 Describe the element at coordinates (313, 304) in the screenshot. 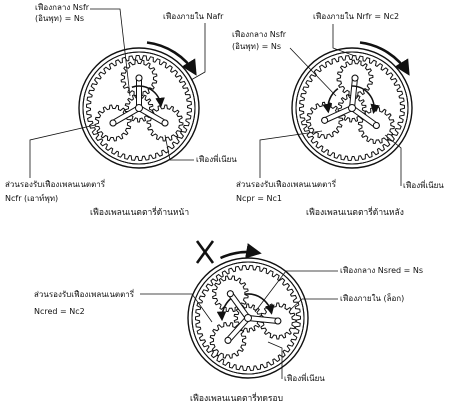

I see `reduction-ring-leader` at that location.